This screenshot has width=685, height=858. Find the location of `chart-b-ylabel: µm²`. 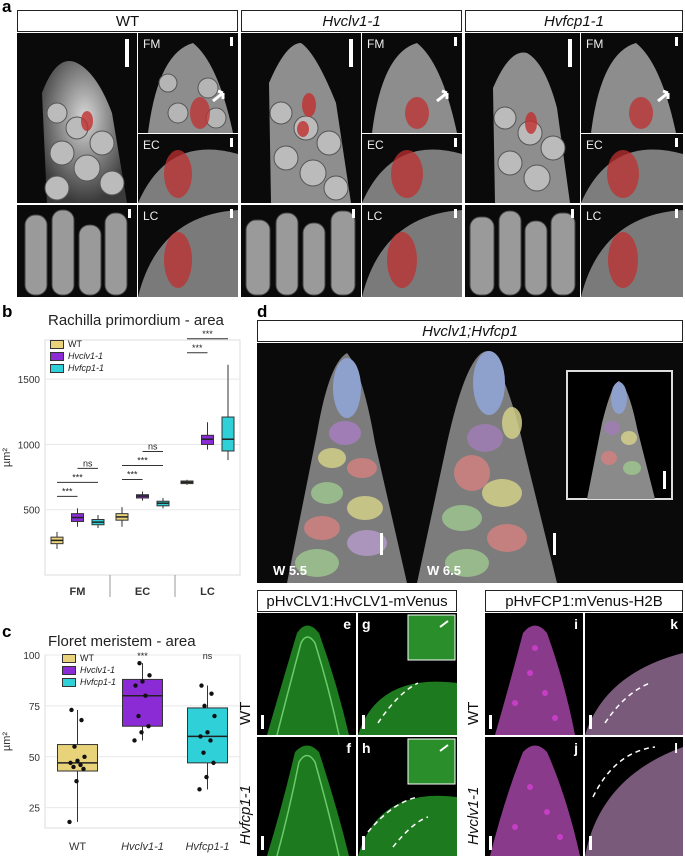

chart-b-ylabel: µm² is located at coordinates (7, 458).